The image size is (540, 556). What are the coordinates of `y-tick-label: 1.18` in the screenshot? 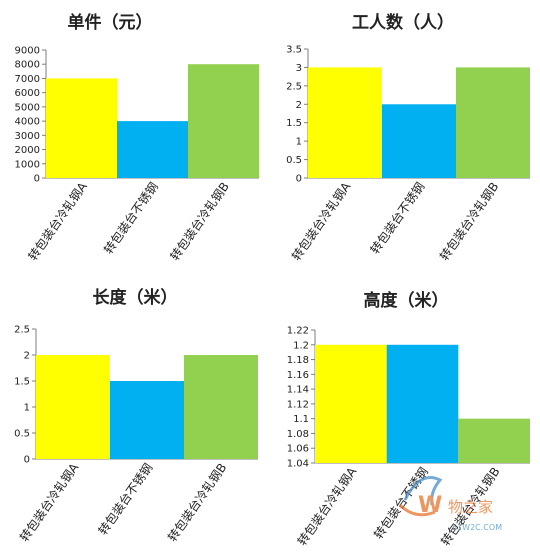 It's located at (298, 360).